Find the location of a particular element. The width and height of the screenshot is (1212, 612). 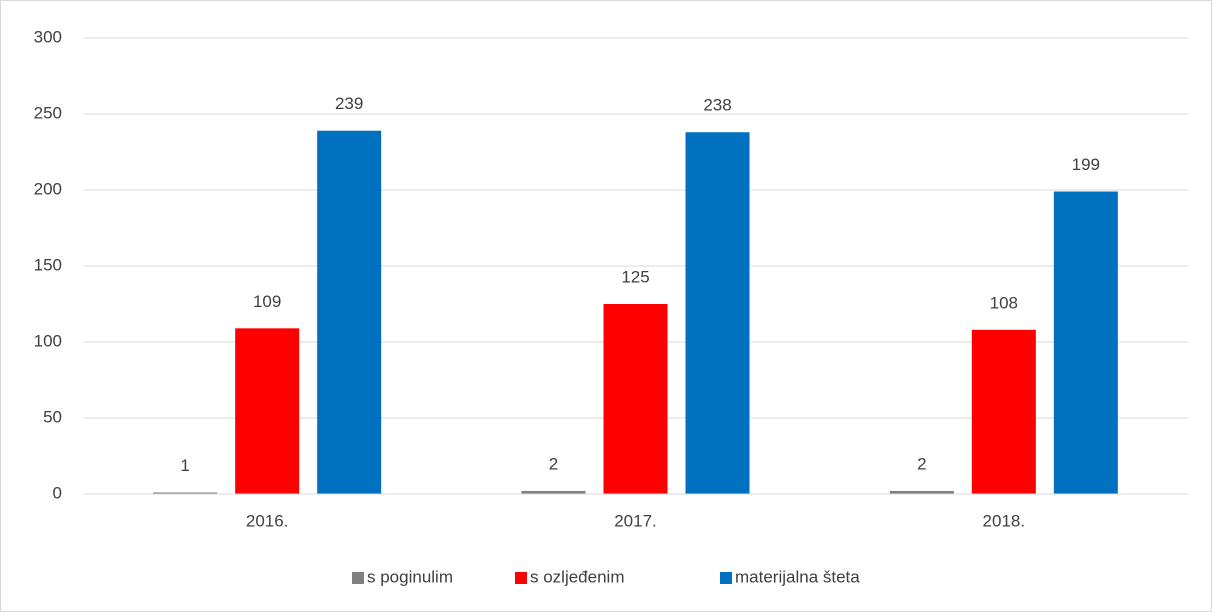

data-label: 199 is located at coordinates (1086, 164).